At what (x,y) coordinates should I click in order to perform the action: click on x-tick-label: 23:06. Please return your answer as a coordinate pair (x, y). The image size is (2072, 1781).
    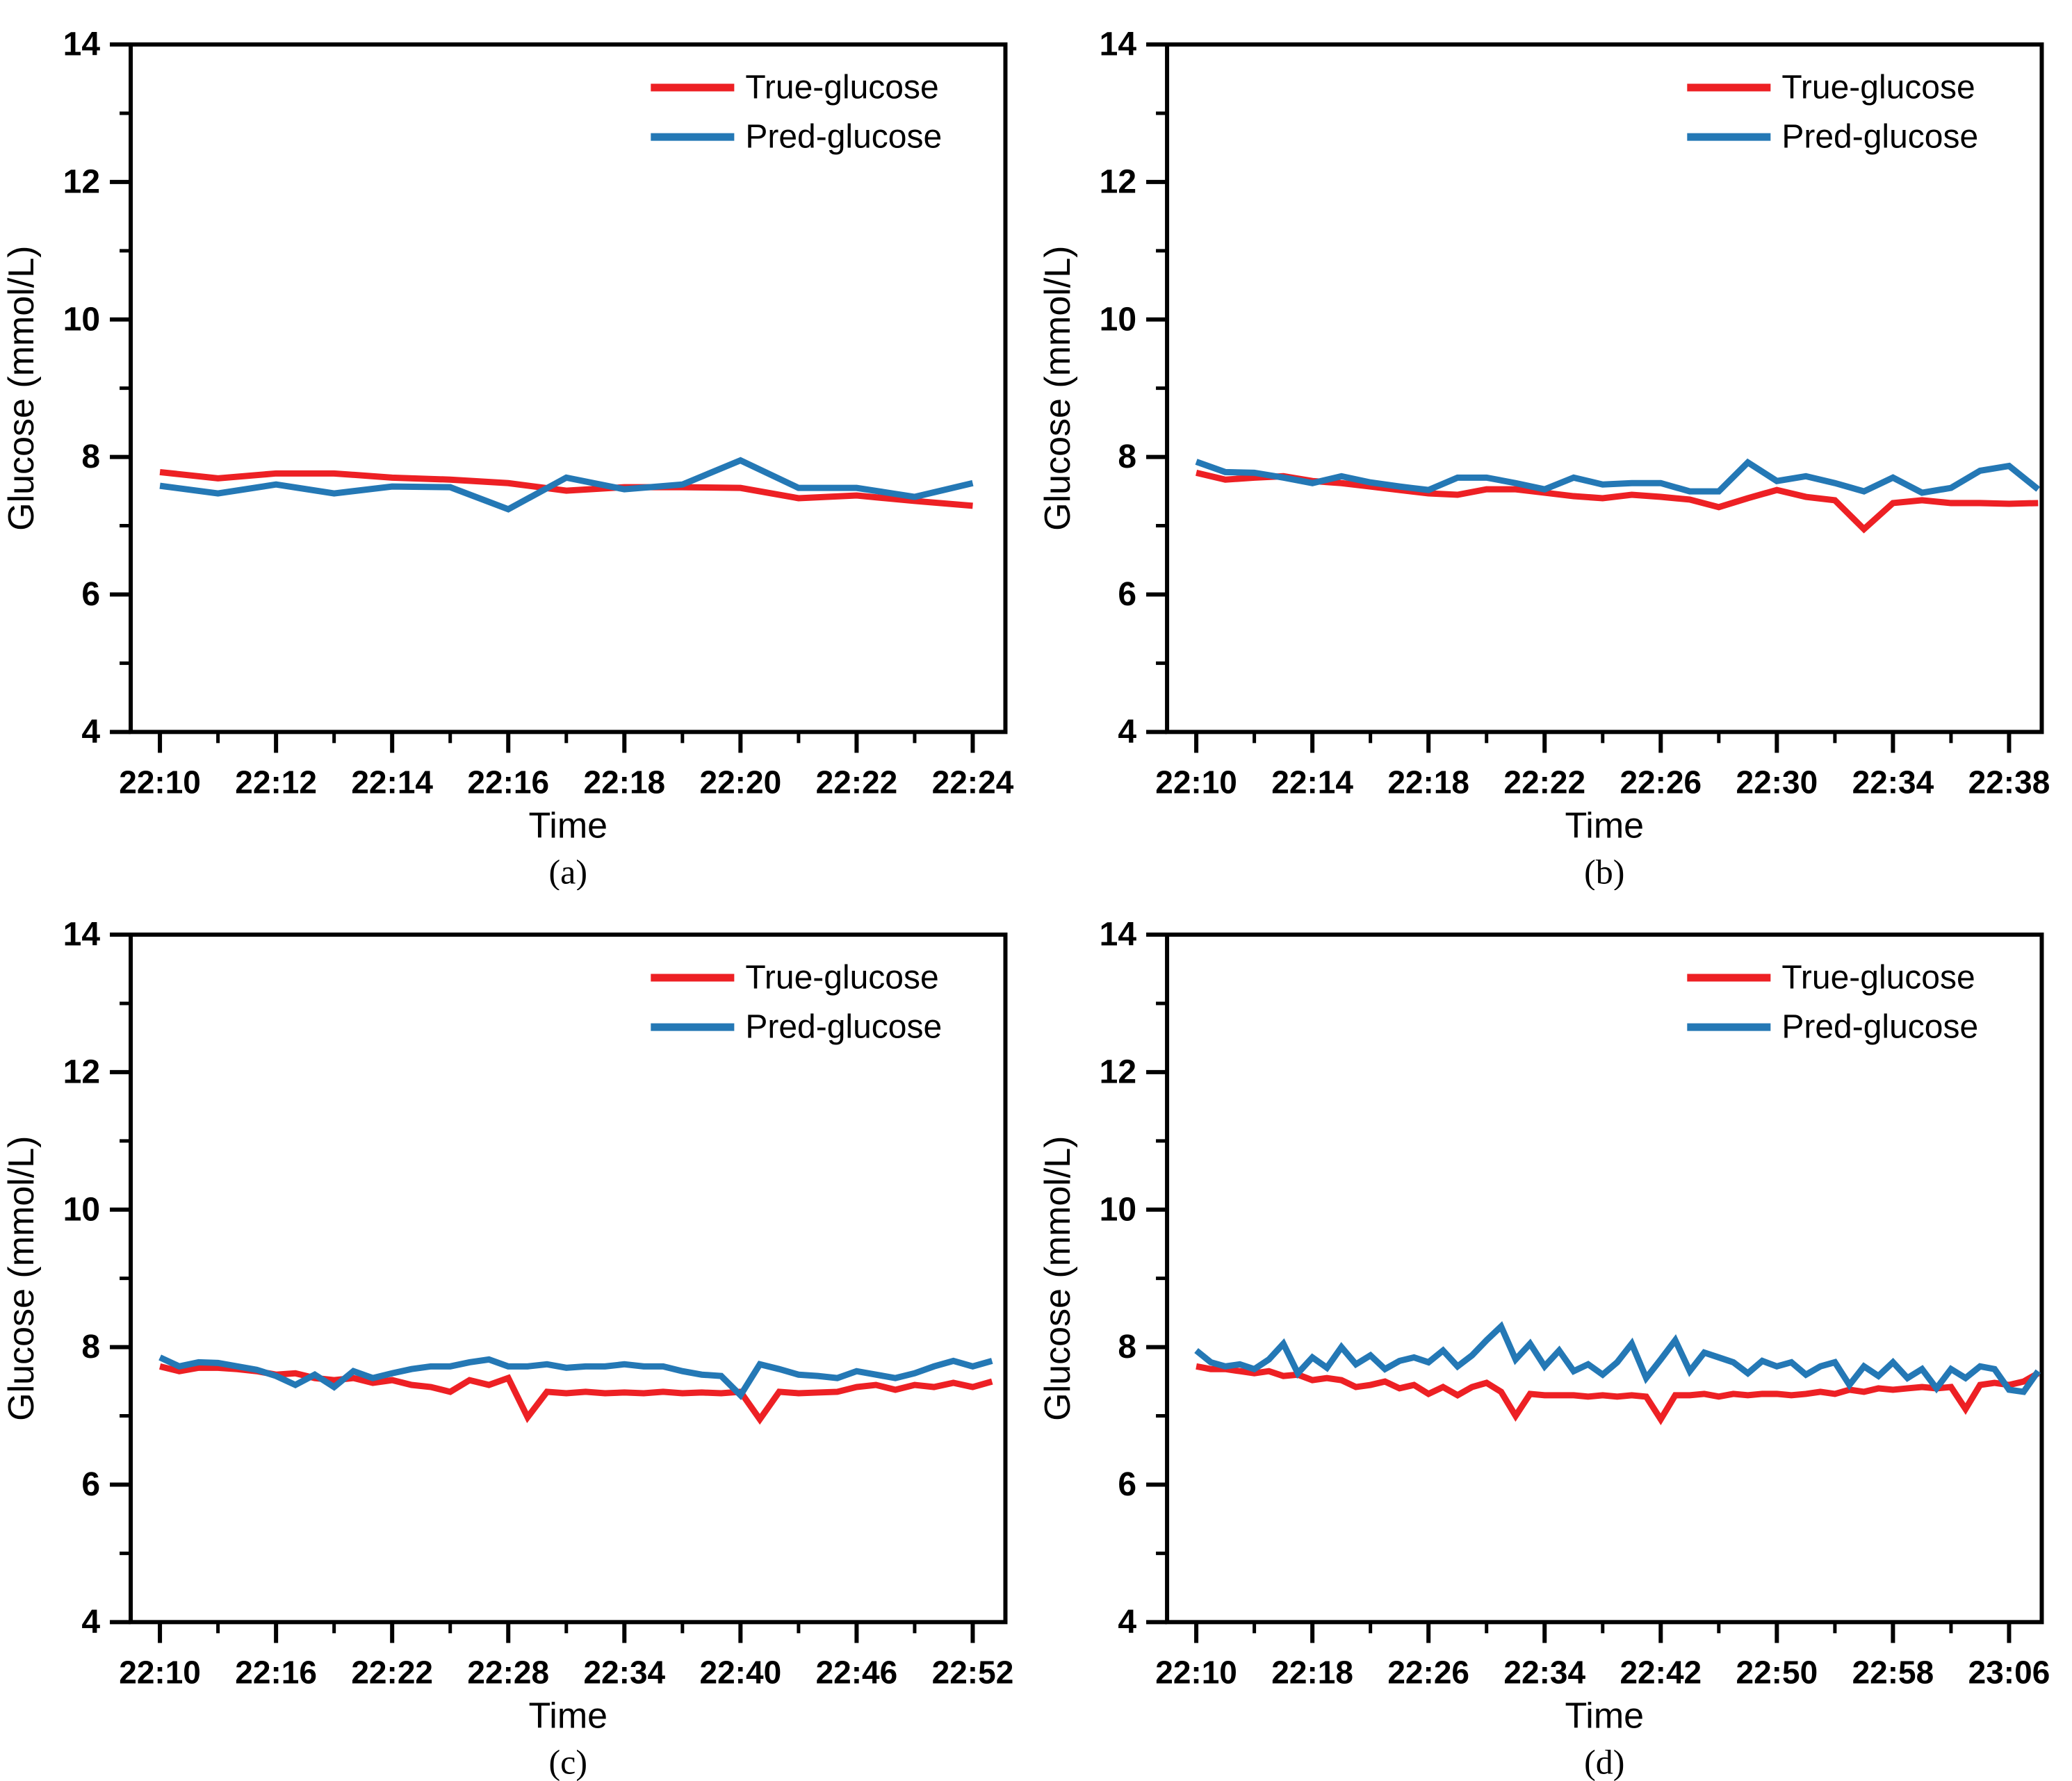
    Looking at the image, I should click on (2009, 1673).